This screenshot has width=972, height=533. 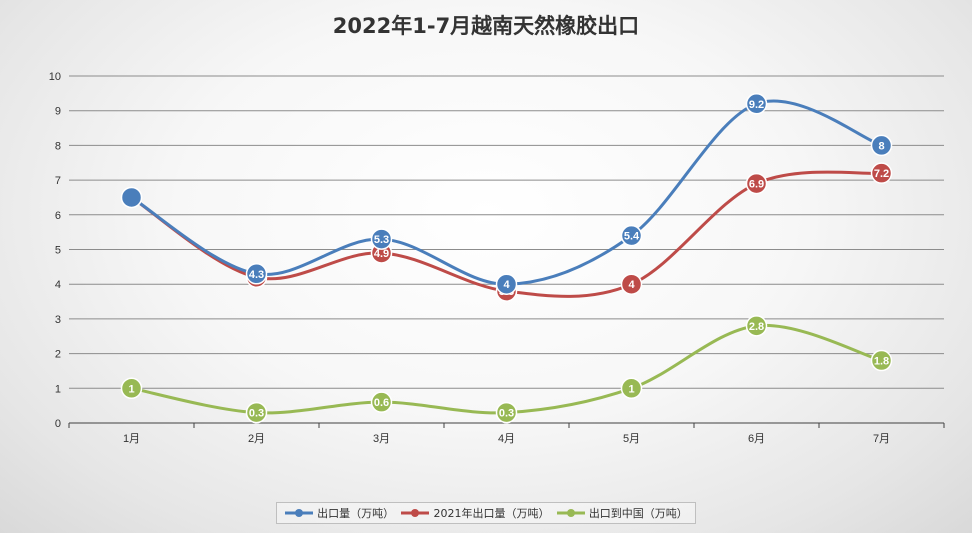 What do you see at coordinates (55, 77) in the screenshot?
I see `y-tick-label: 10` at bounding box center [55, 77].